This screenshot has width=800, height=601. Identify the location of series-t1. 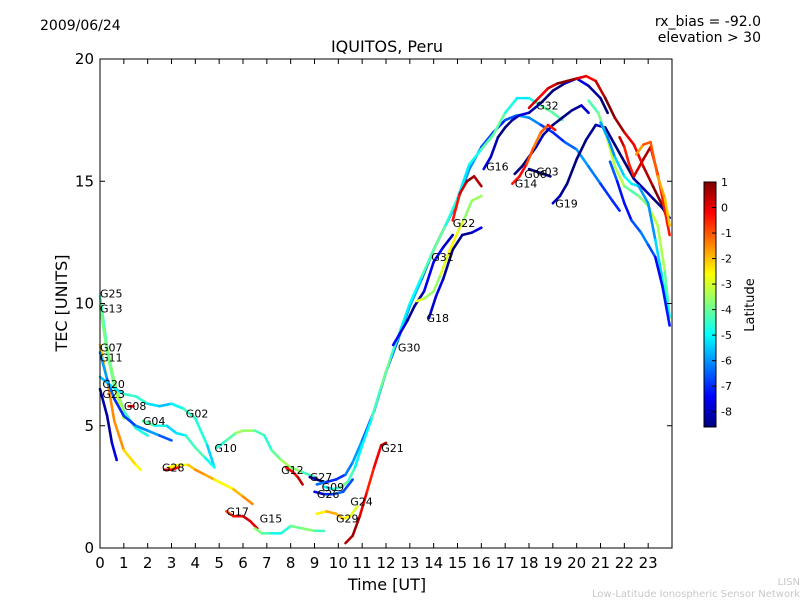
(629, 209).